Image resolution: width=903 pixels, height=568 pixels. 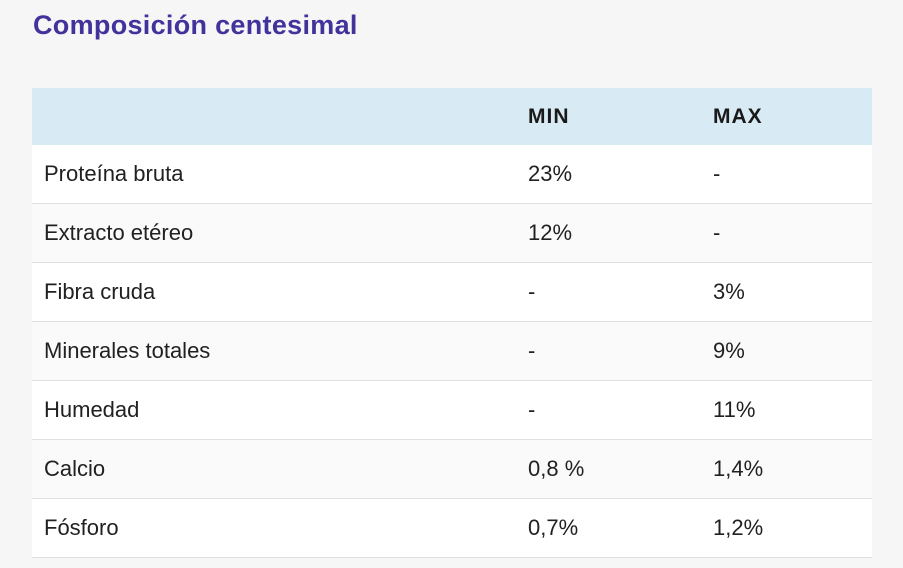 I want to click on row-label: Fibra cruda, so click(x=280, y=292).